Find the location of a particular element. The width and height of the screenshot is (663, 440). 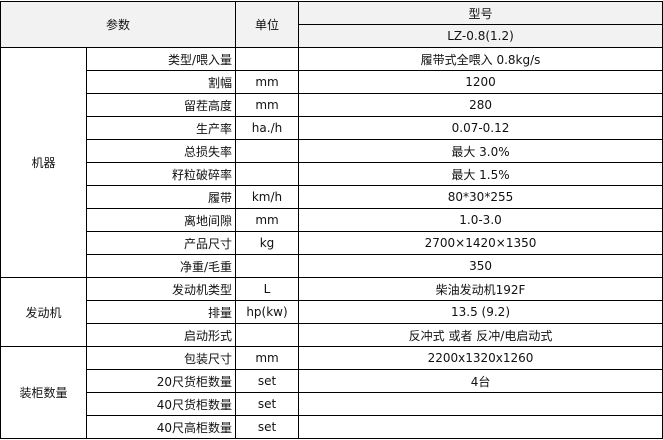

param-cell: 割幅 is located at coordinates (161, 82).